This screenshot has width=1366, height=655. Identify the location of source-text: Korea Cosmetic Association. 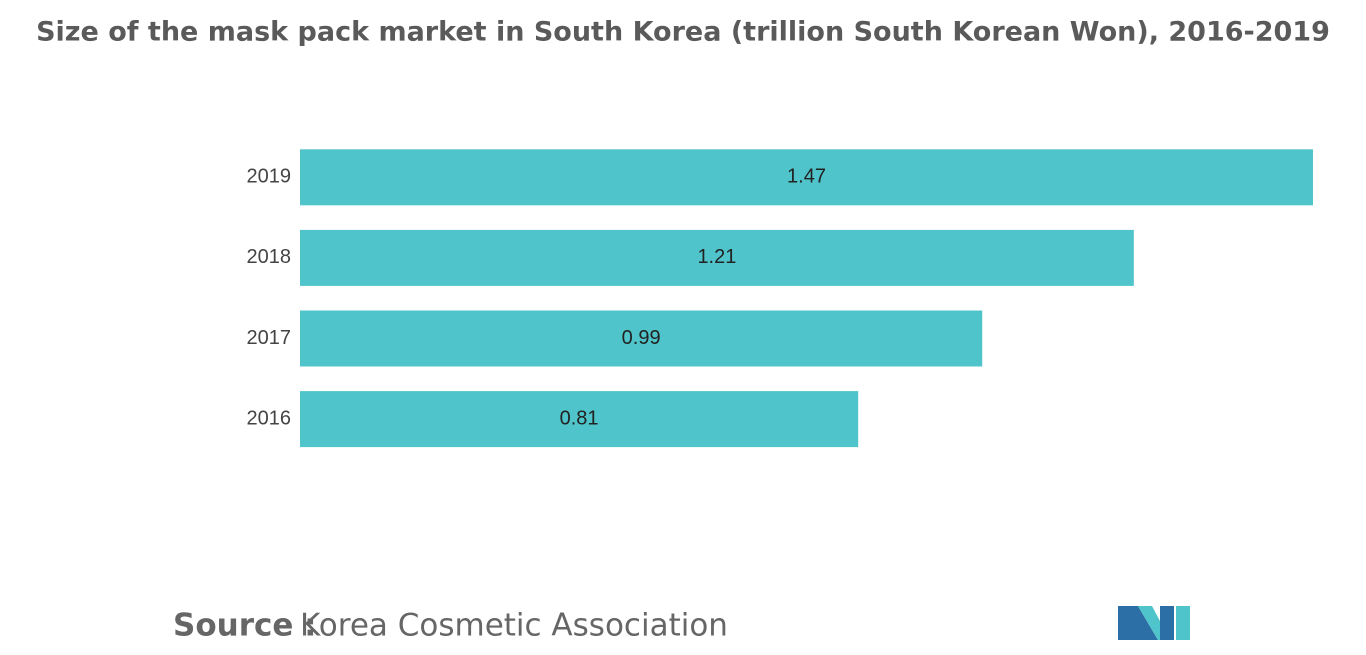
(514, 626).